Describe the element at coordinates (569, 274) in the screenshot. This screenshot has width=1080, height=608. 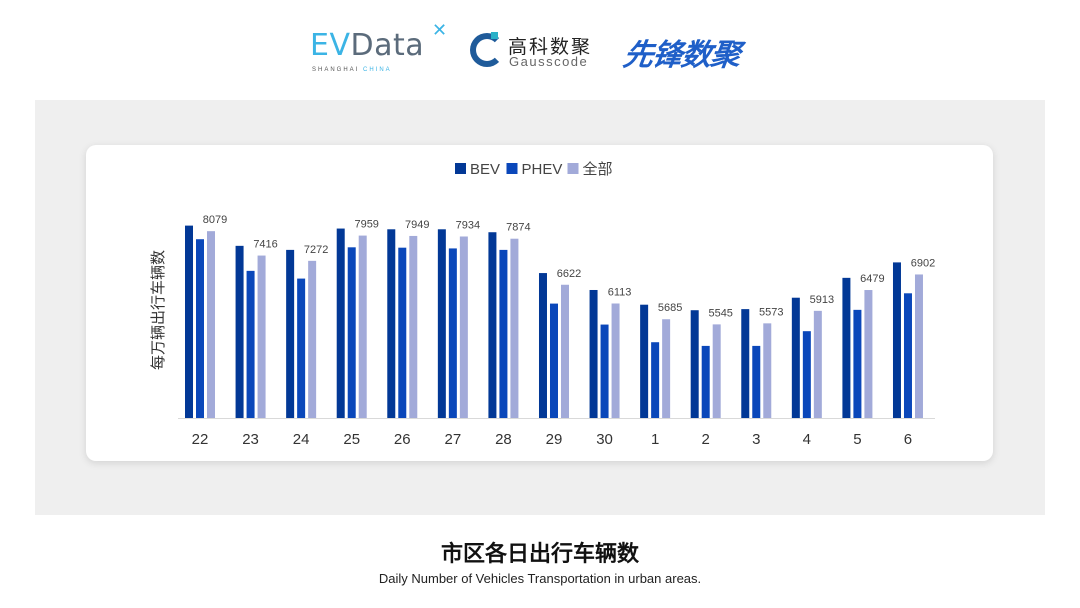
I see `data-label: 6622` at that location.